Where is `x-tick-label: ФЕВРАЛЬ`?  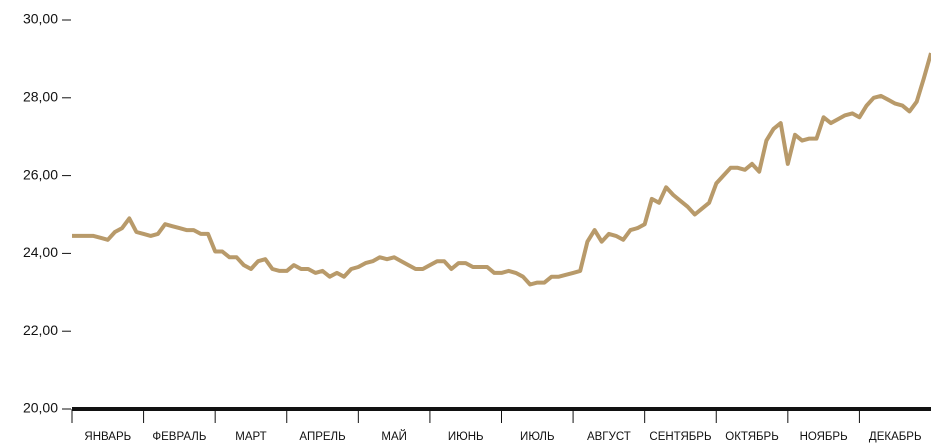 x-tick-label: ФЕВРАЛЬ is located at coordinates (179, 437).